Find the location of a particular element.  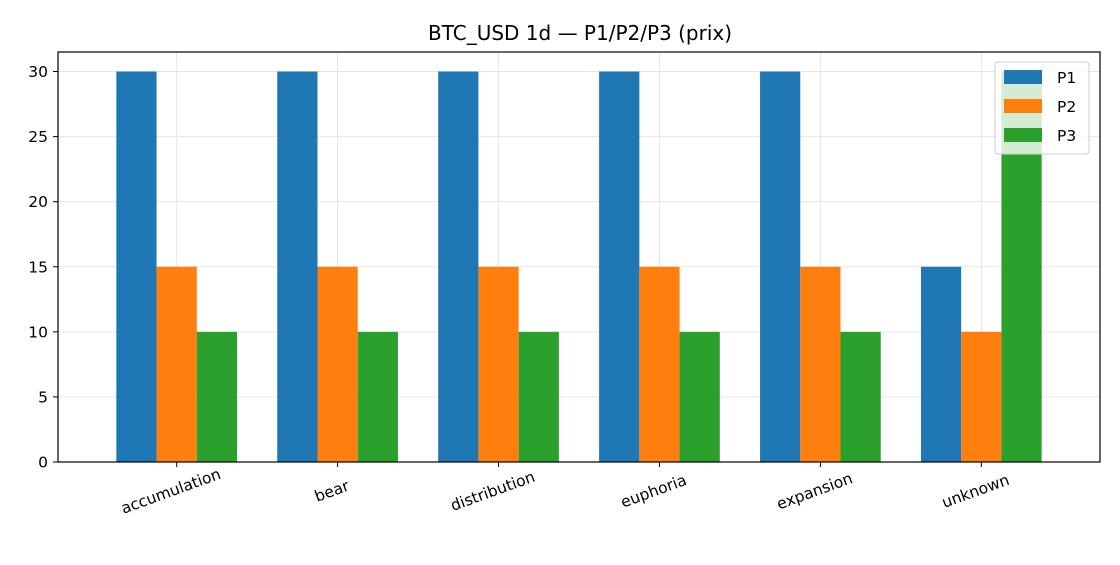

legend-swatch-p1 is located at coordinates (1023, 77).